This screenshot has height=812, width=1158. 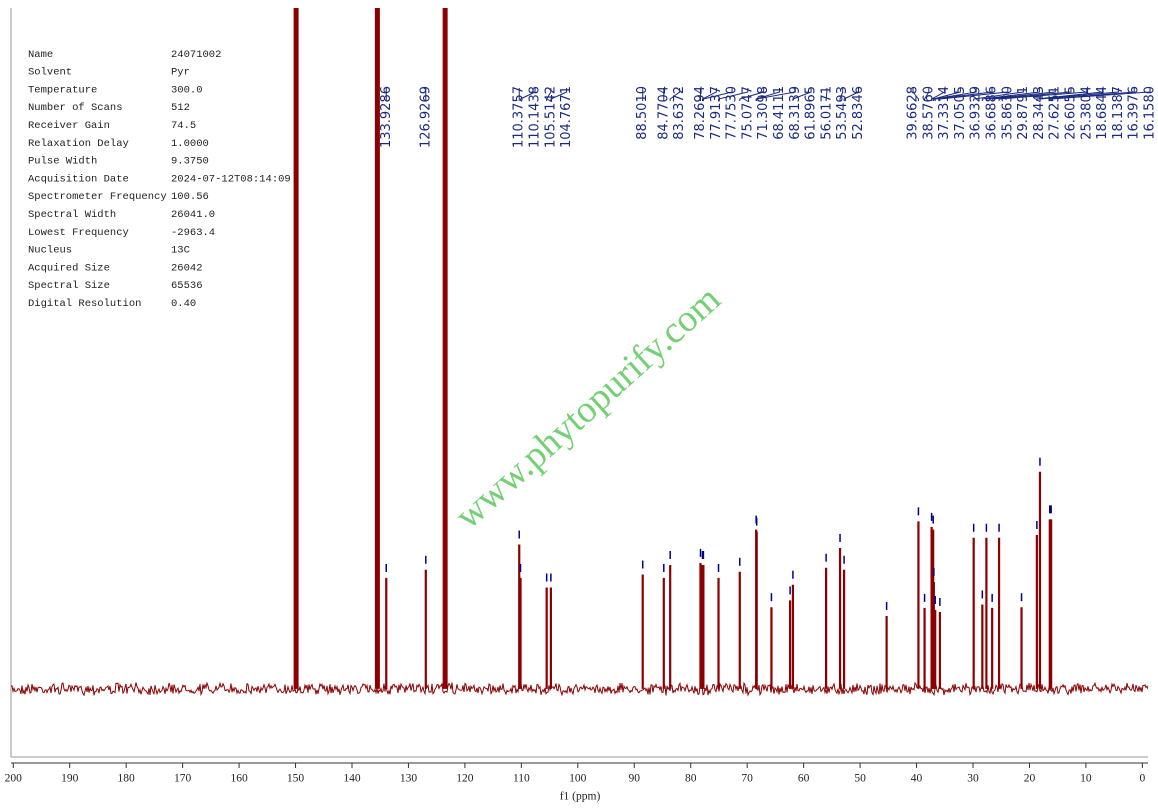 I want to click on x-tick-label: 110, so click(x=521, y=779).